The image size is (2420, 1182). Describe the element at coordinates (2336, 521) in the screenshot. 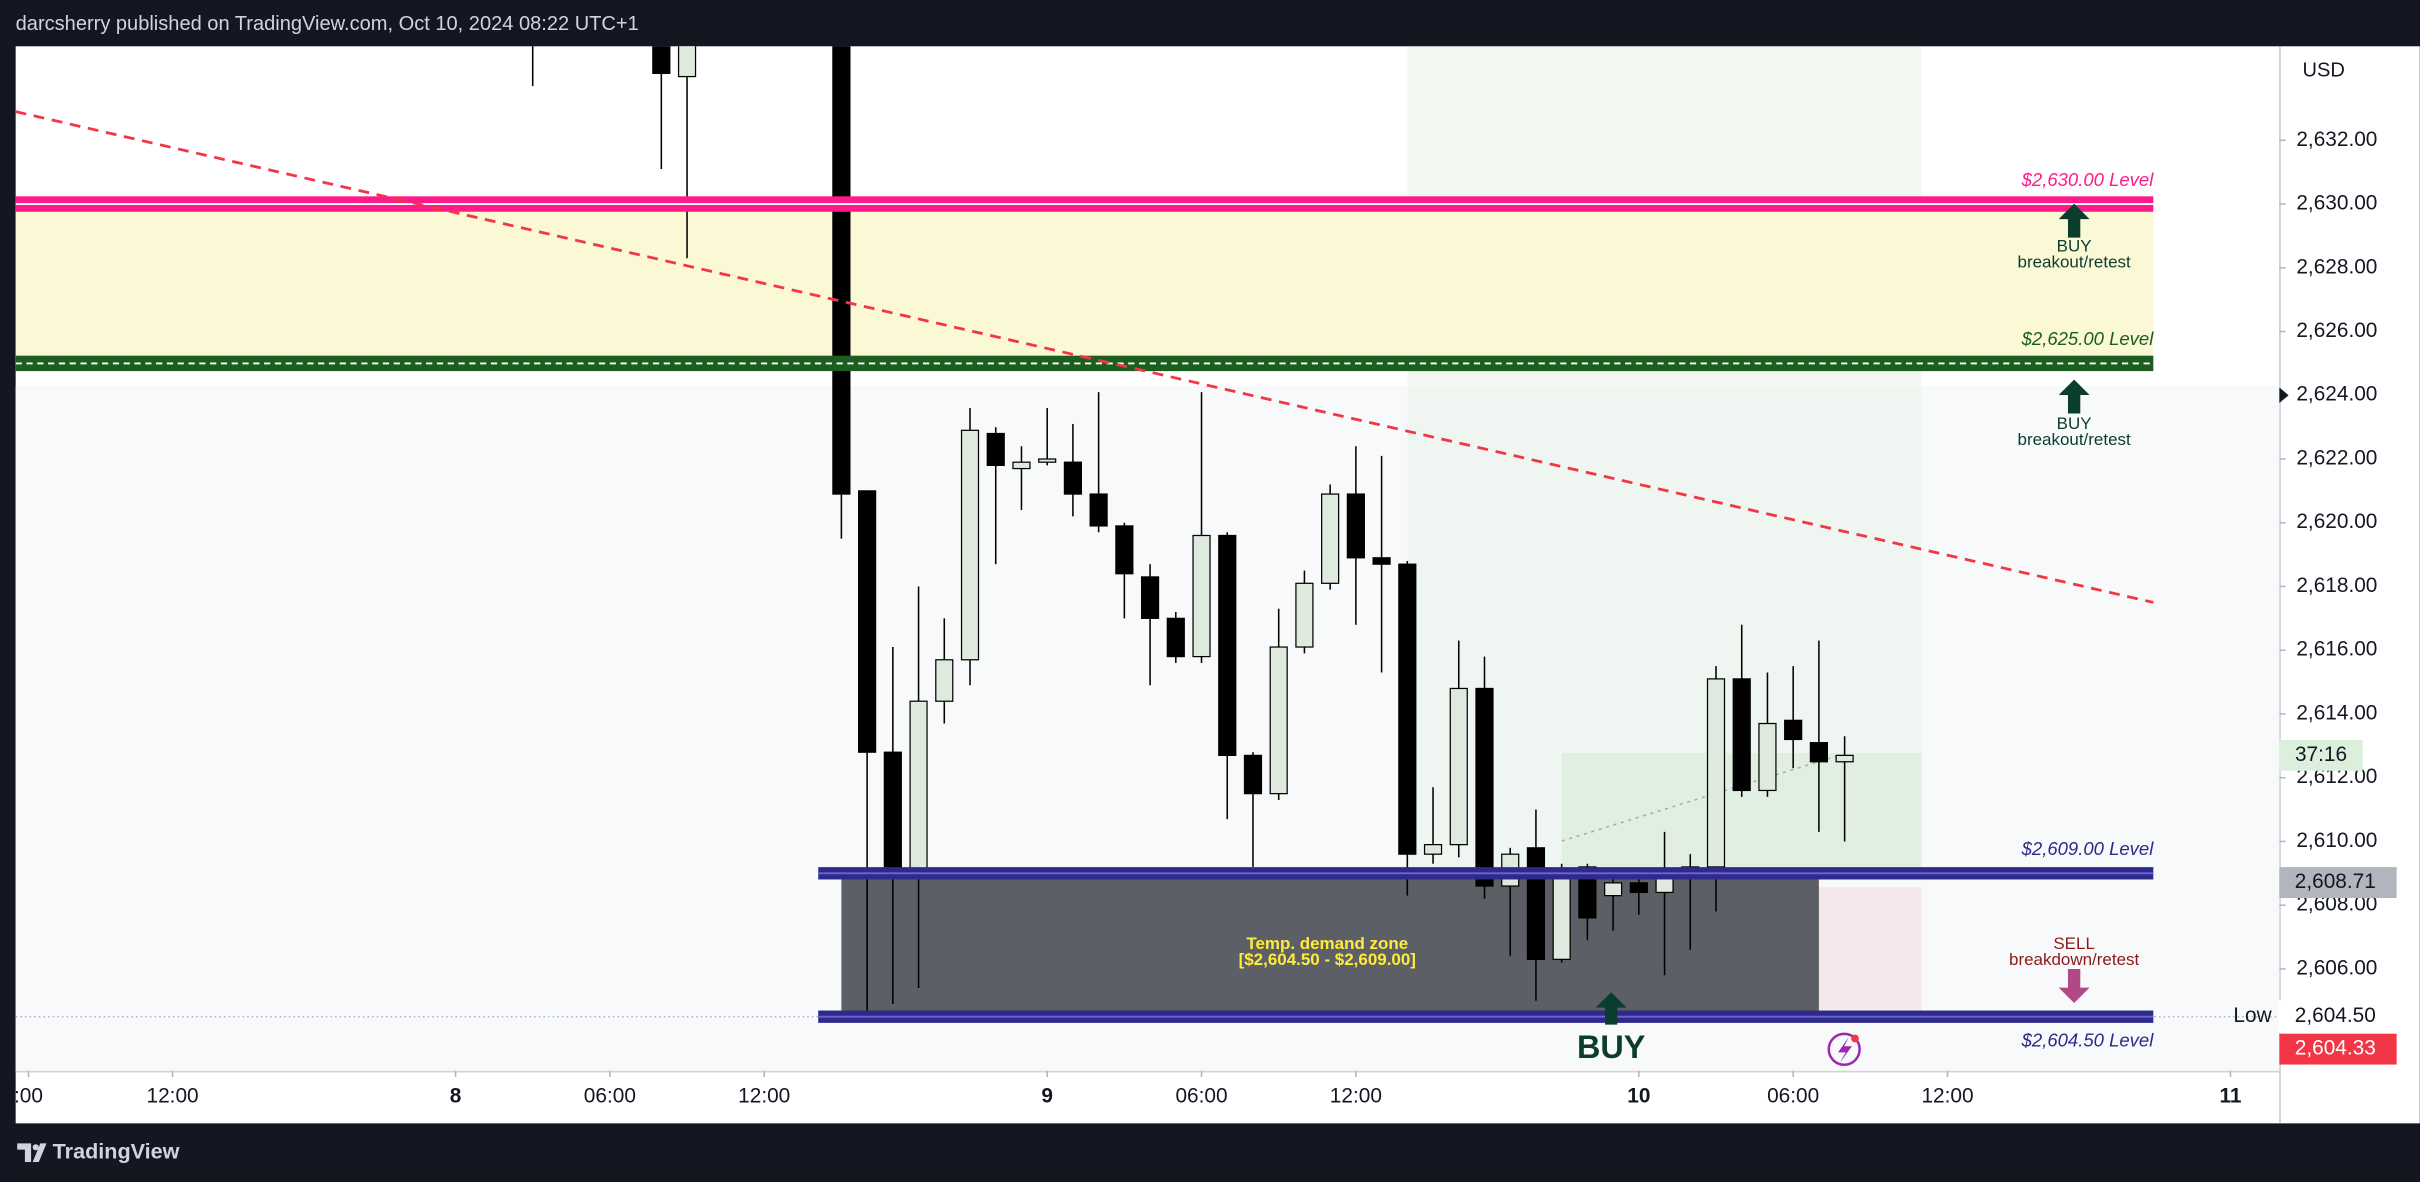

I see `y-tick-label: 2,620.00` at that location.